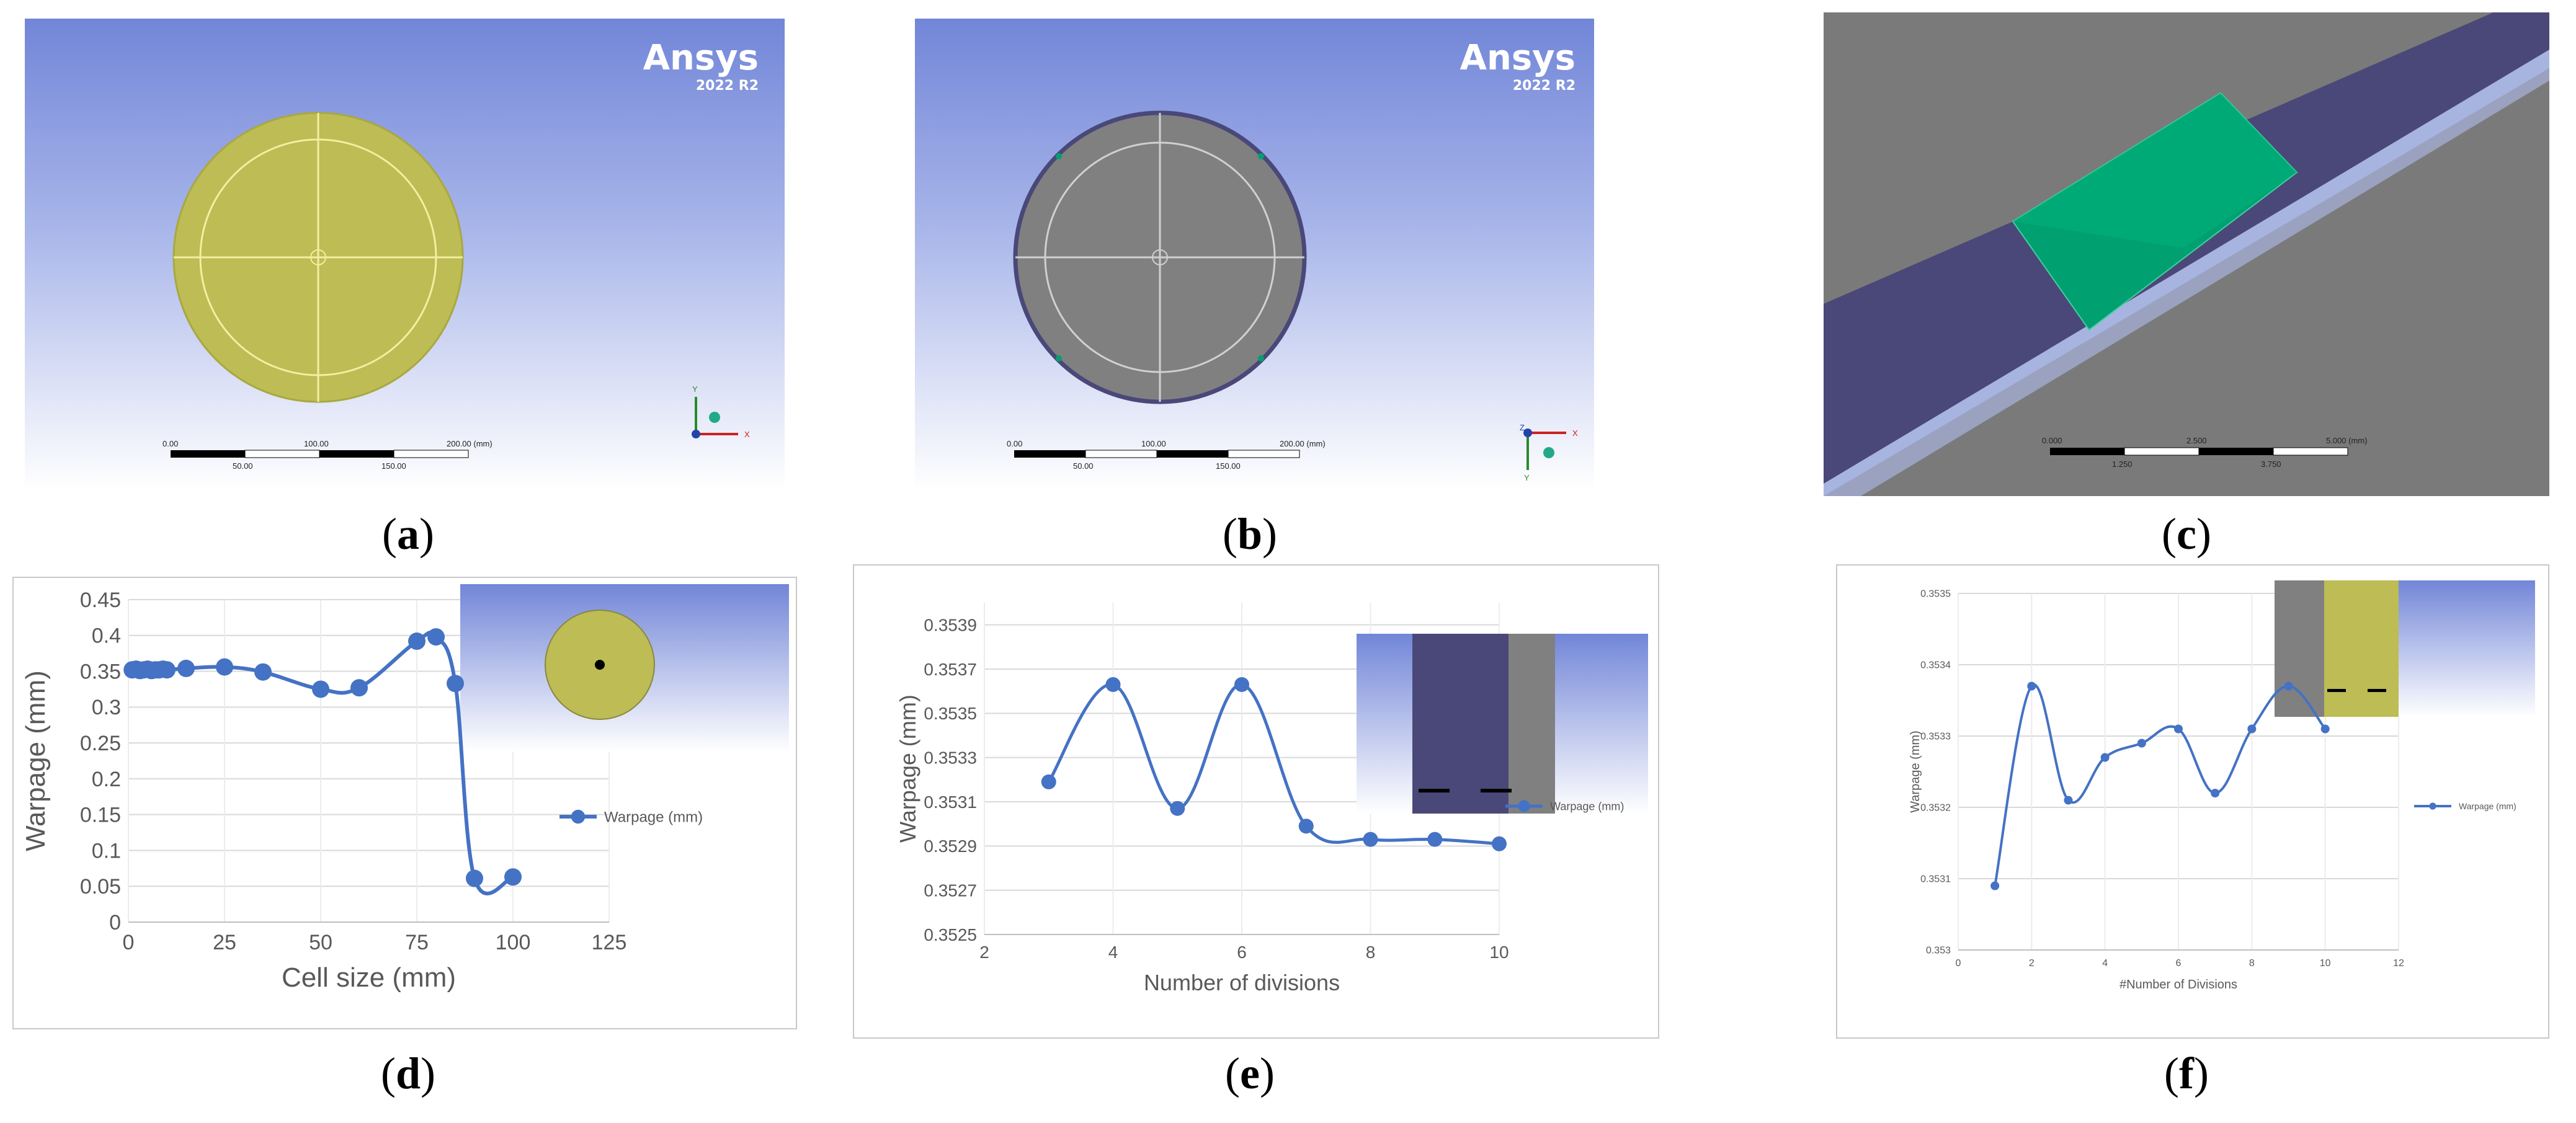 This screenshot has width=2576, height=1123. What do you see at coordinates (393, 466) in the screenshot?
I see `svg-text: 150.00` at bounding box center [393, 466].